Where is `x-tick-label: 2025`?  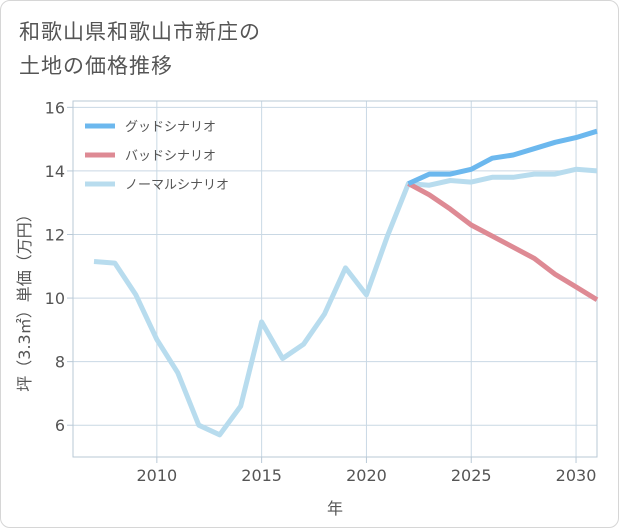 x-tick-label: 2025 is located at coordinates (471, 475).